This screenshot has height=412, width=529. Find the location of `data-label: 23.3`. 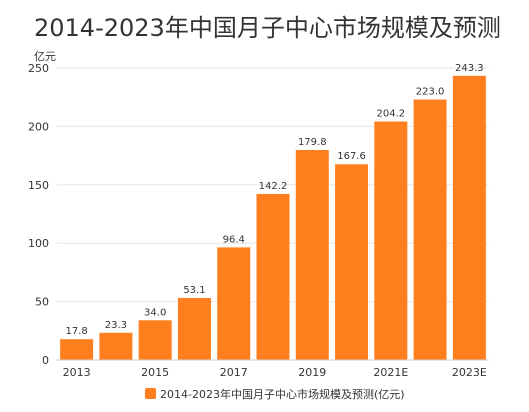

data-label: 23.3 is located at coordinates (116, 325).